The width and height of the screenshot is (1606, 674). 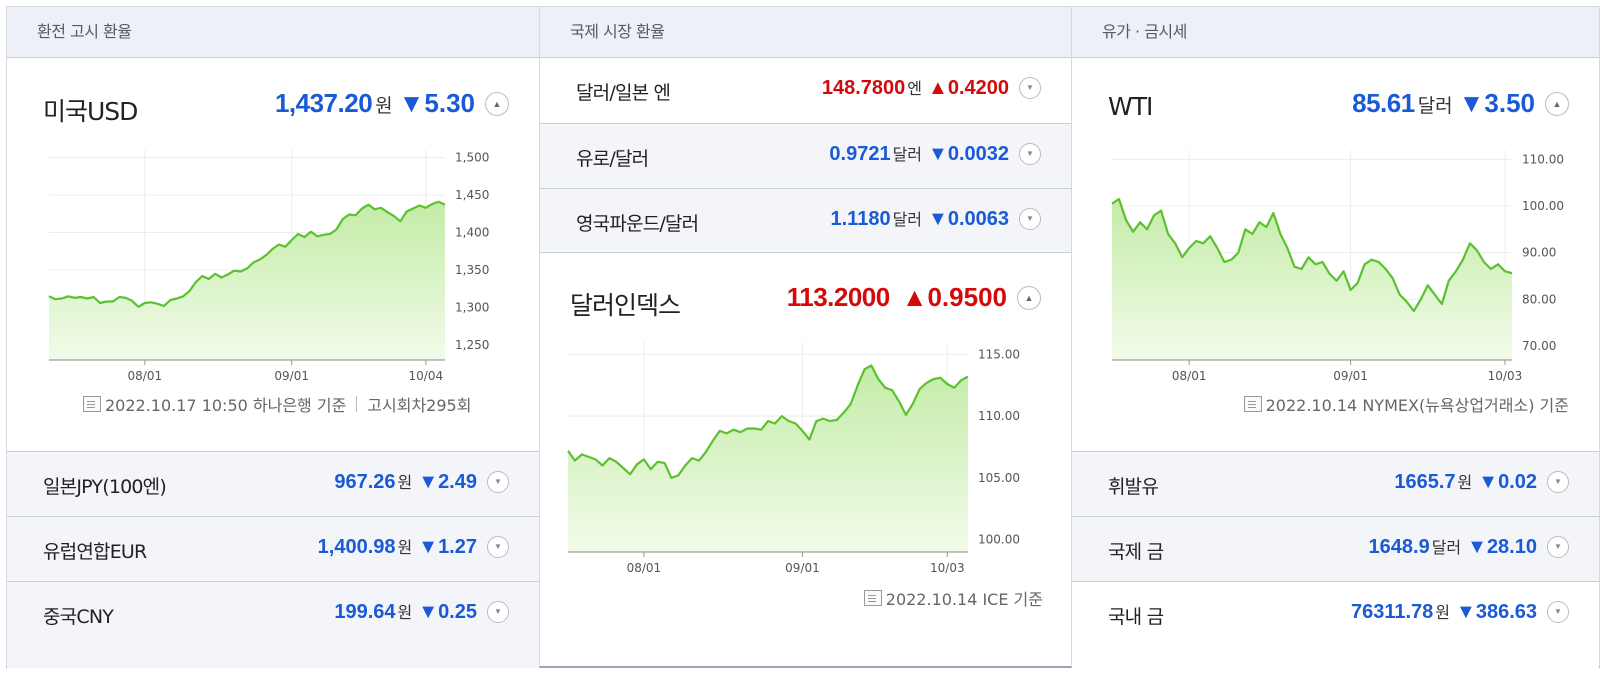 I want to click on currency-change: 1.27, so click(x=457, y=547).